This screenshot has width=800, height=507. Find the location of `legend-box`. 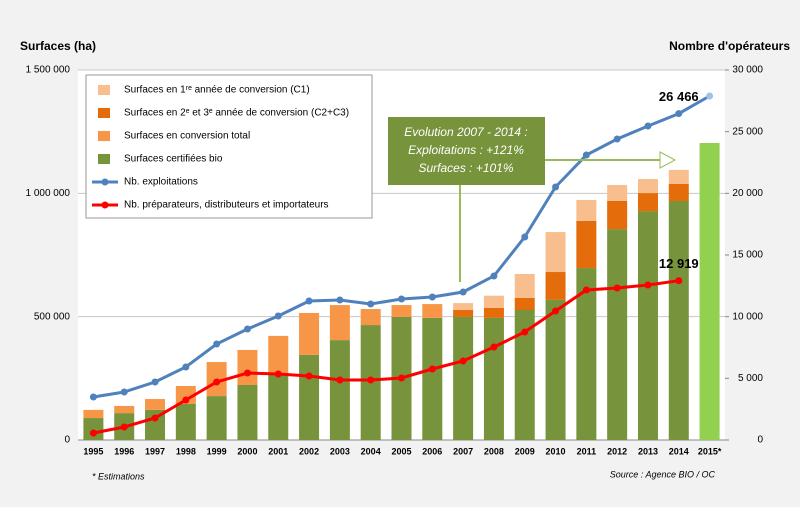

legend-box is located at coordinates (229, 146).